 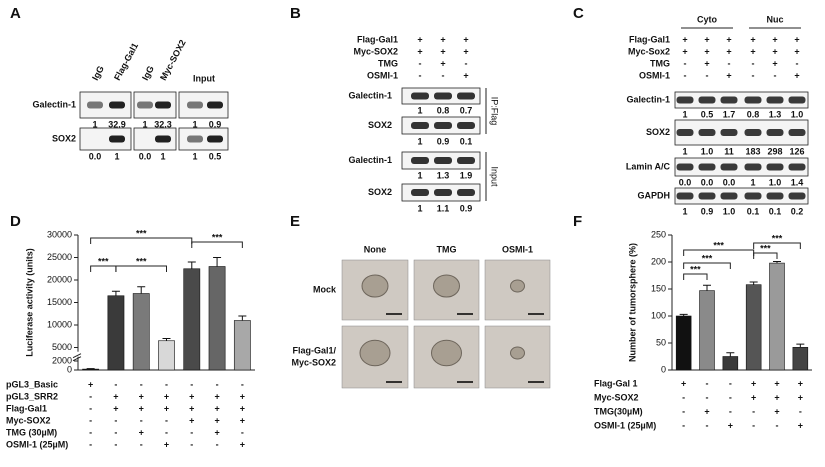 I want to click on quant-value: 0.5, so click(x=215, y=156).